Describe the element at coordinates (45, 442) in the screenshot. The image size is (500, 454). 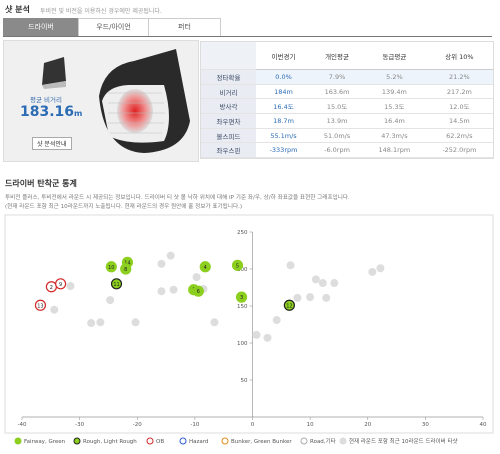
I see `legend-label: Fairway, Green` at that location.